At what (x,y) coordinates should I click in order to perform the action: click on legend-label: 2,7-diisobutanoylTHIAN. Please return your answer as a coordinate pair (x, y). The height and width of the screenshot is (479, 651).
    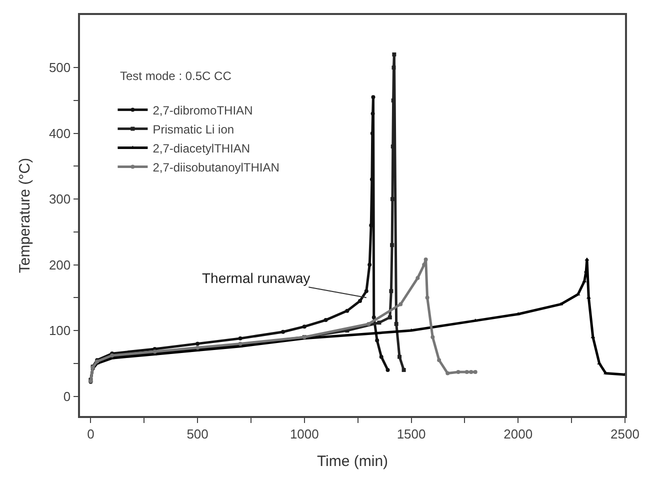
    Looking at the image, I should click on (216, 167).